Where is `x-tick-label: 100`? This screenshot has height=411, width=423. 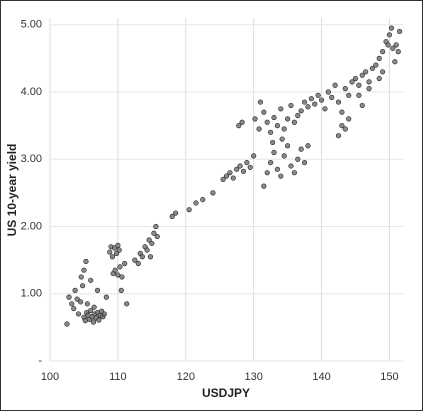 x-tick-label: 100 is located at coordinates (50, 377).